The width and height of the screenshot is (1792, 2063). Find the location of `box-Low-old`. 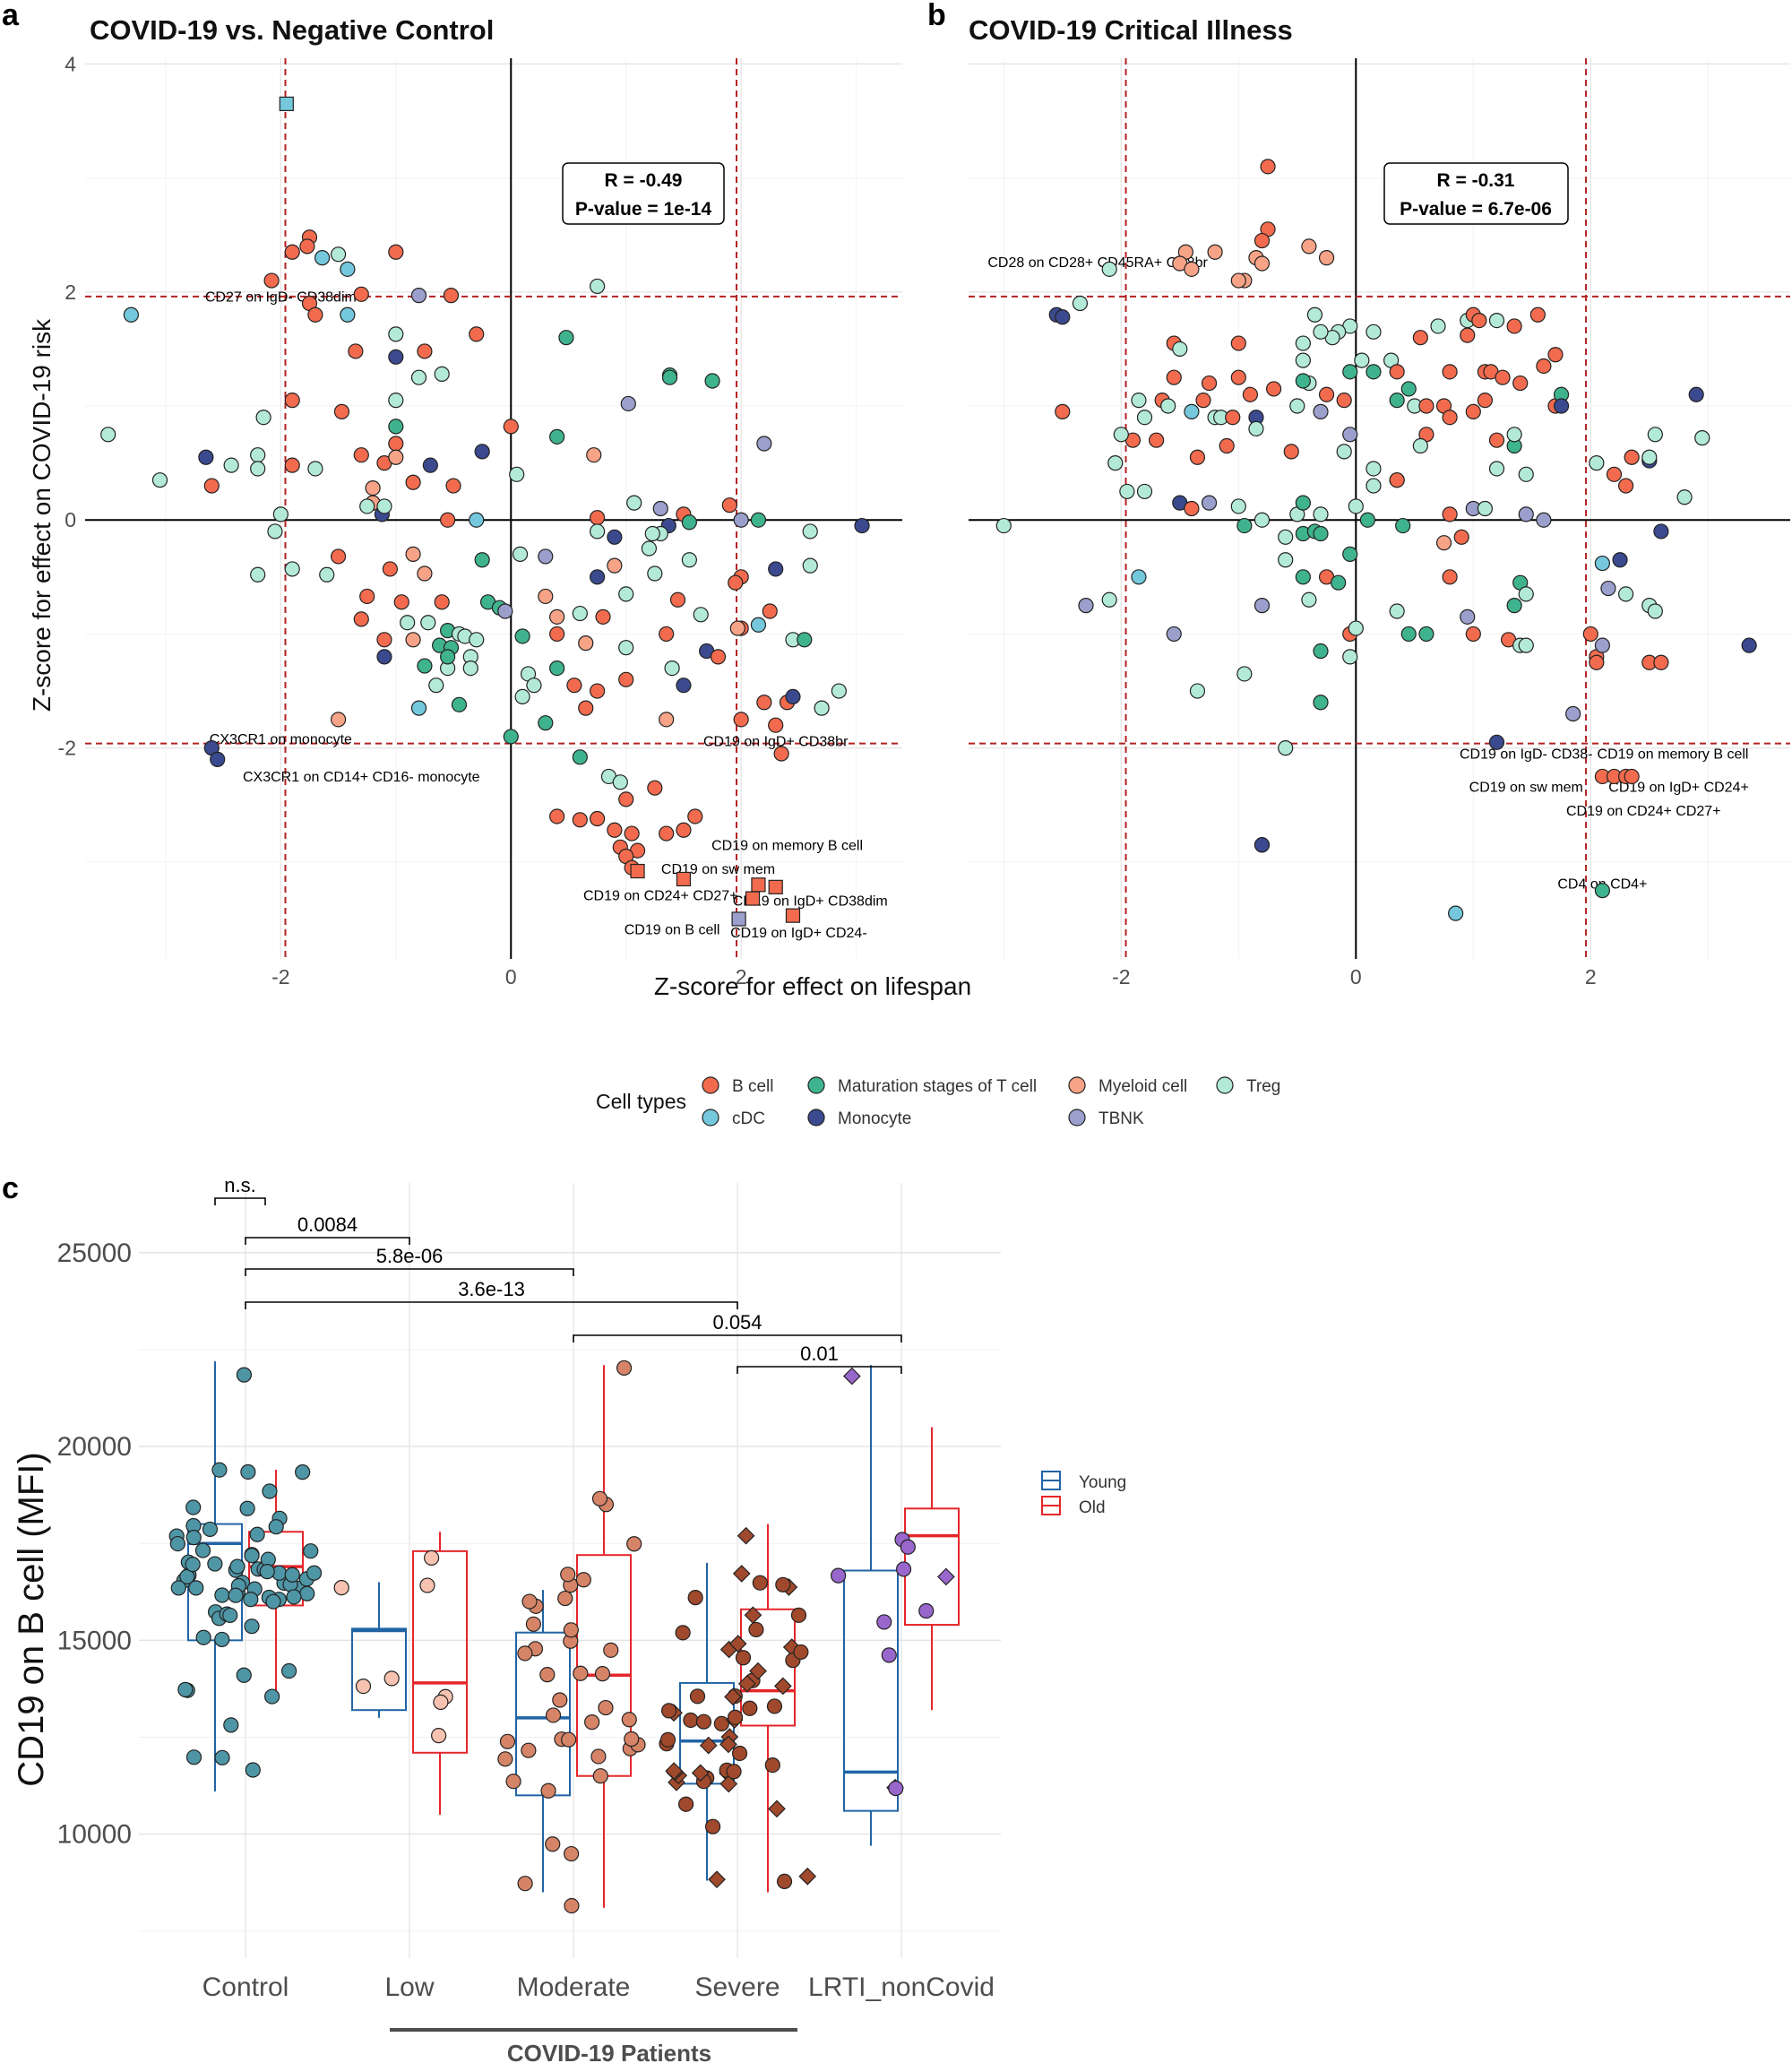

box-Low-old is located at coordinates (440, 1651).